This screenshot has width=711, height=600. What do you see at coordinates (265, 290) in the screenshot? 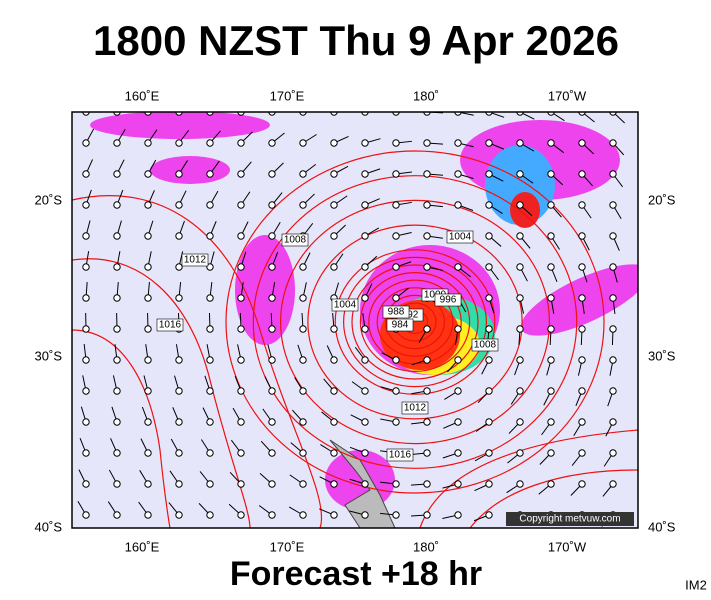
I see `precip-area` at bounding box center [265, 290].